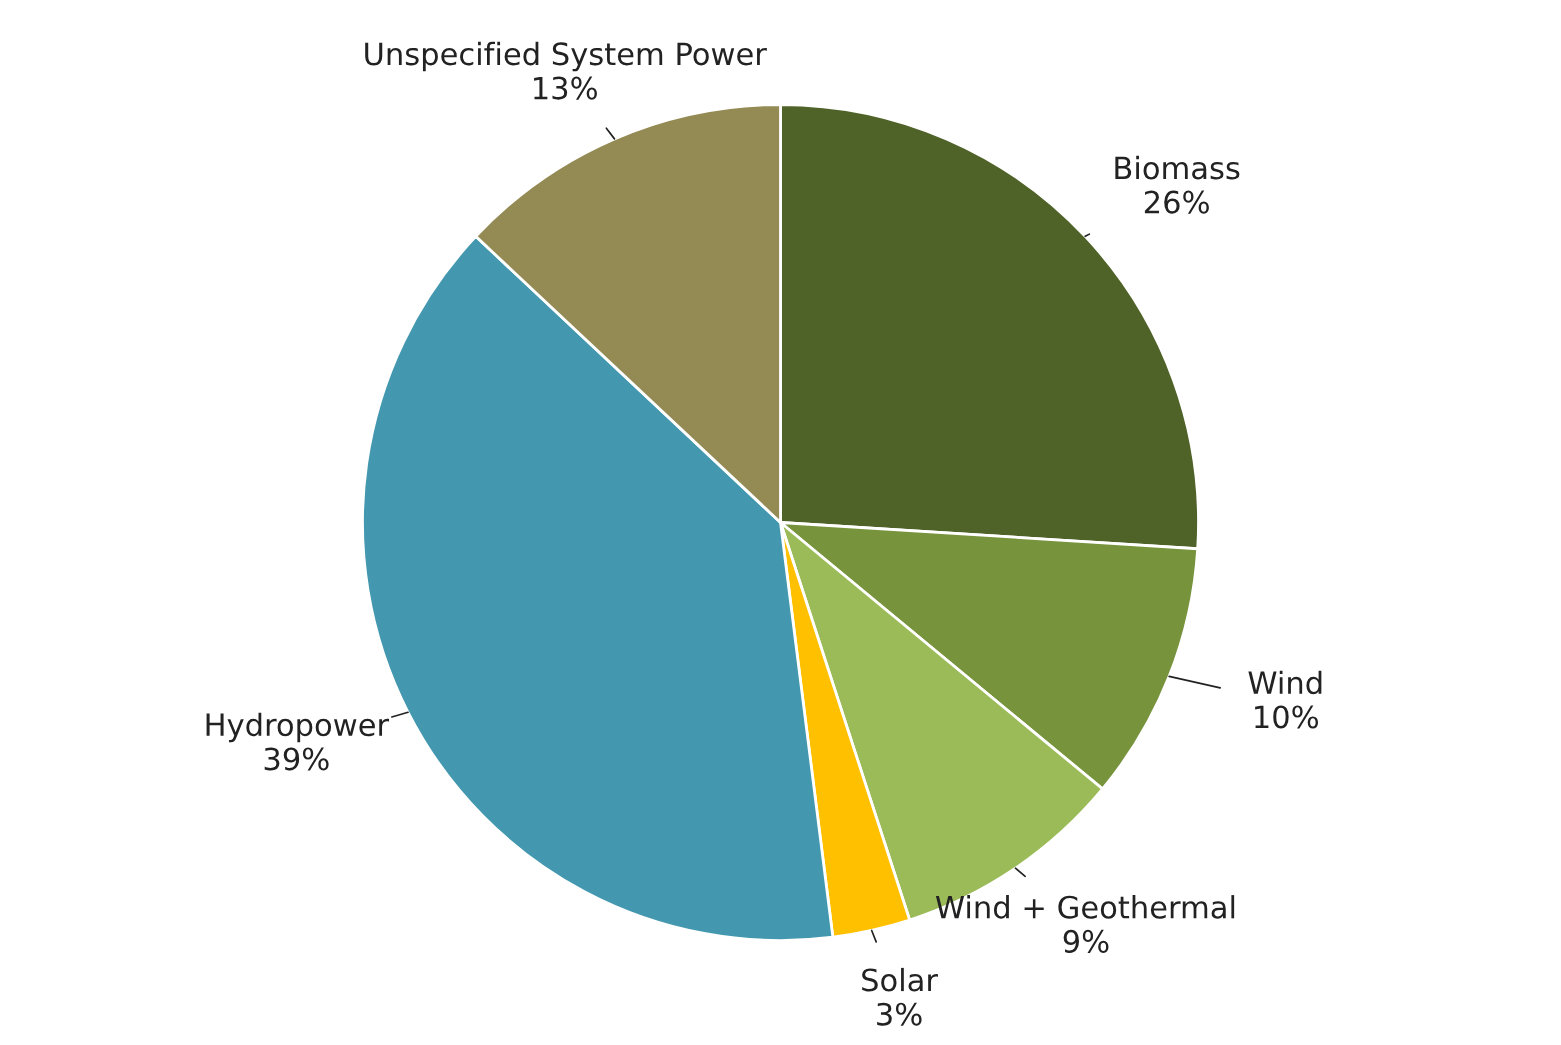 The height and width of the screenshot is (1045, 1561). I want to click on data-label: 3%, so click(899, 1014).